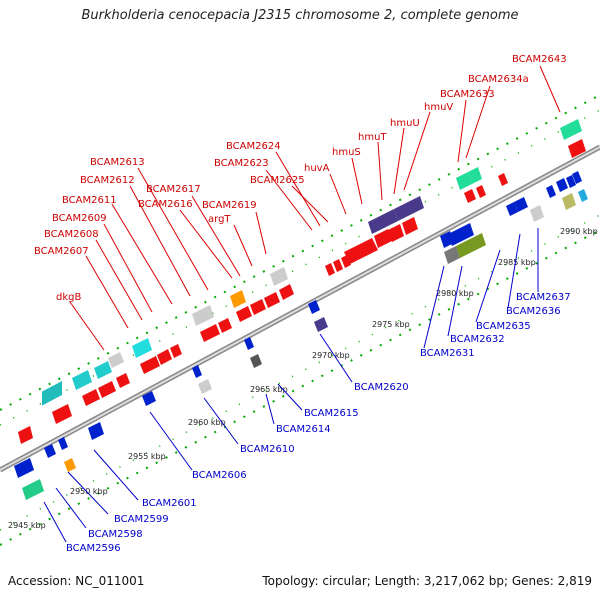 This screenshot has width=600, height=600. What do you see at coordinates (219, 219) in the screenshot?
I see `gene-label: argT` at bounding box center [219, 219].